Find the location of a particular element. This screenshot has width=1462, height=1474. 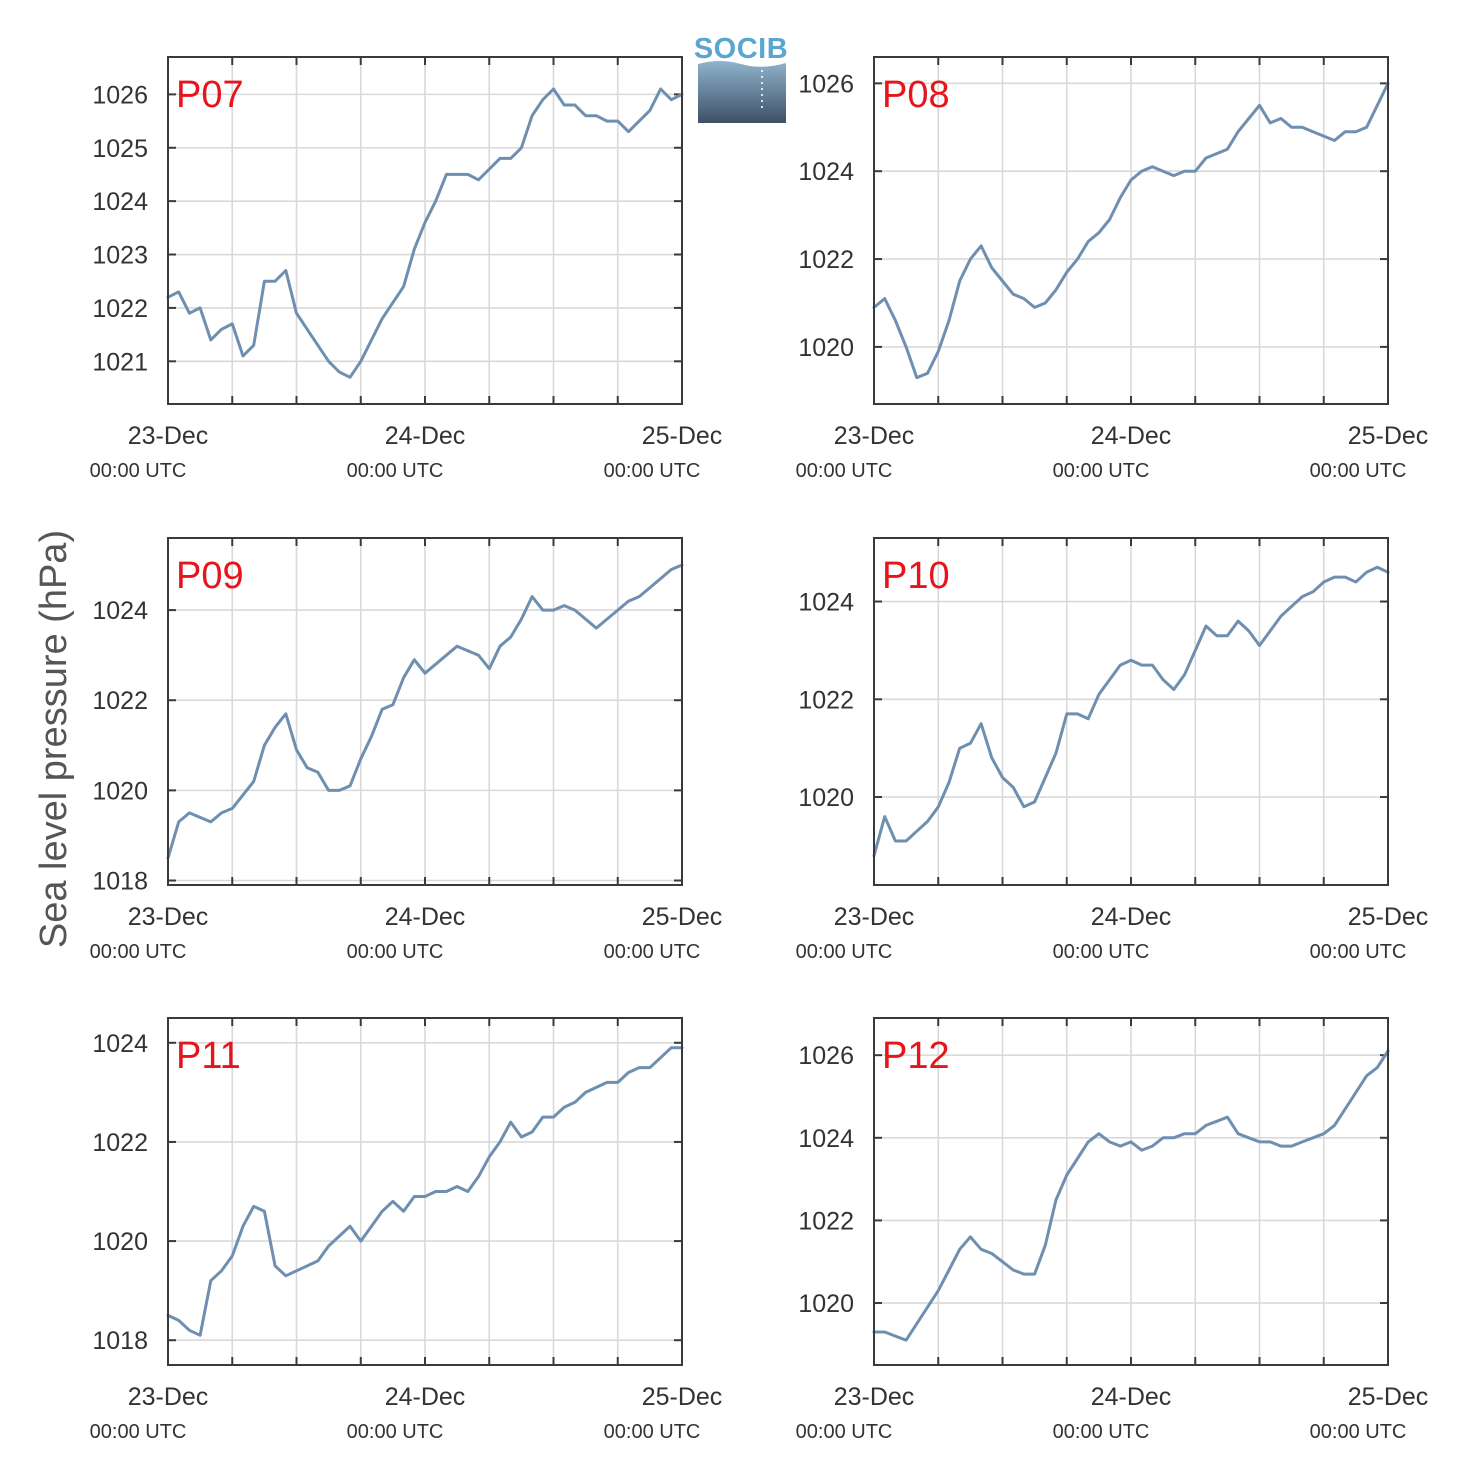

panel-label: P09 is located at coordinates (210, 576).